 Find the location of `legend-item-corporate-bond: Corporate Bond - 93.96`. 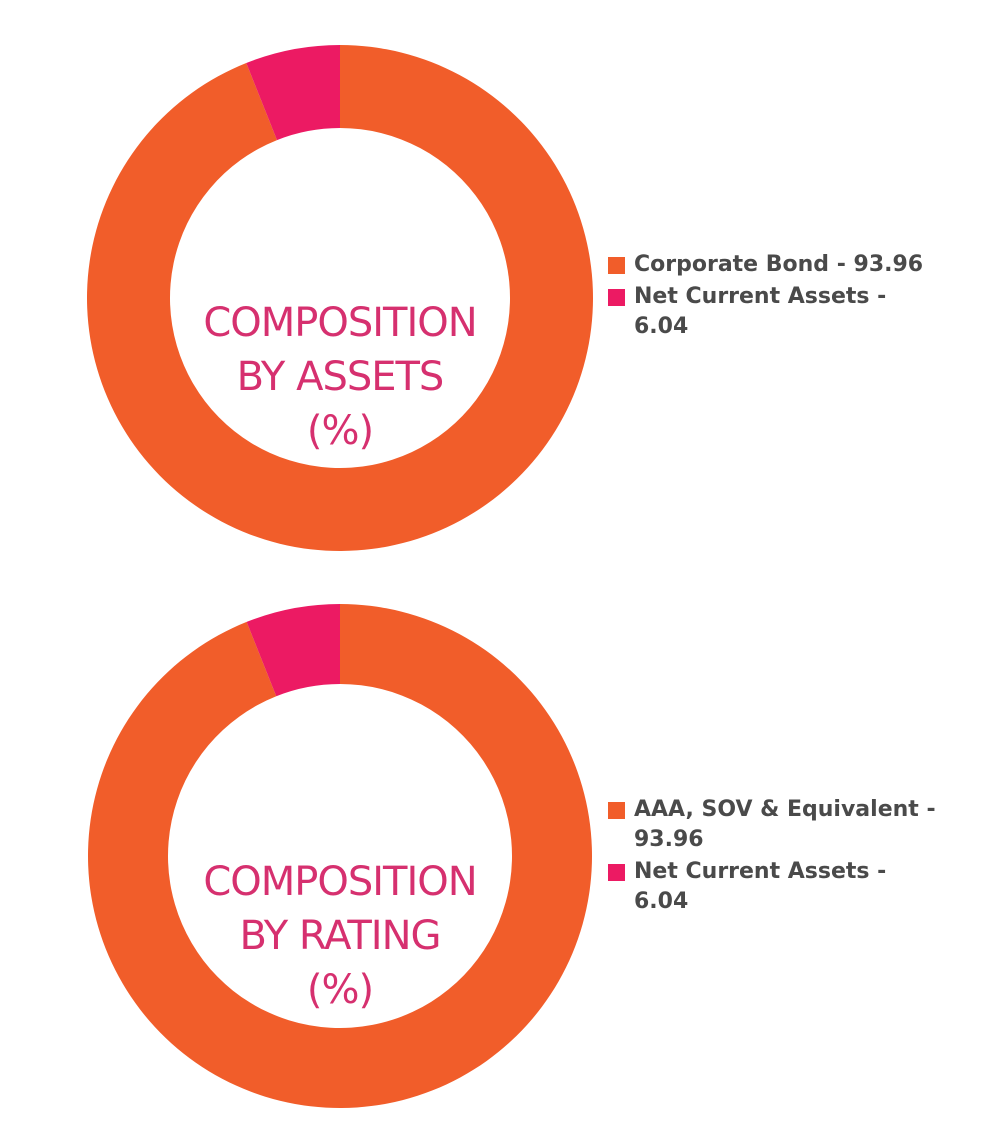

legend-item-corporate-bond: Corporate Bond - 93.96 is located at coordinates (773, 265).